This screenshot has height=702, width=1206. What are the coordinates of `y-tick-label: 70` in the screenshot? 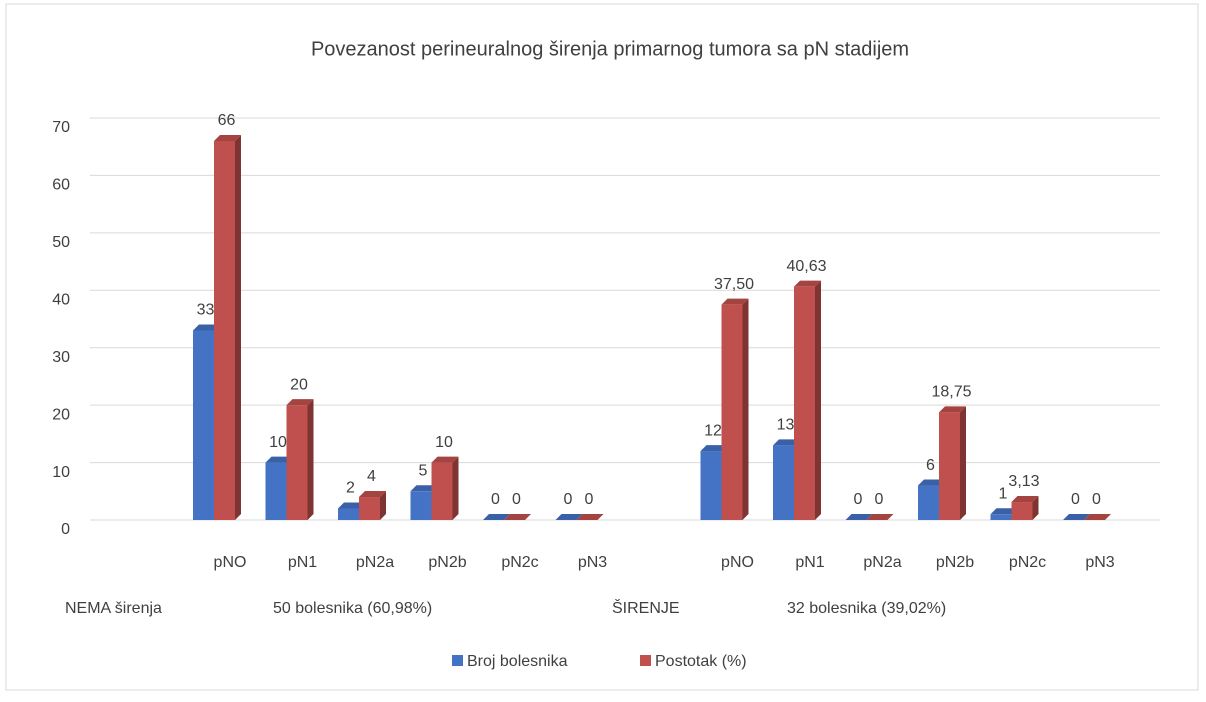 It's located at (61, 127).